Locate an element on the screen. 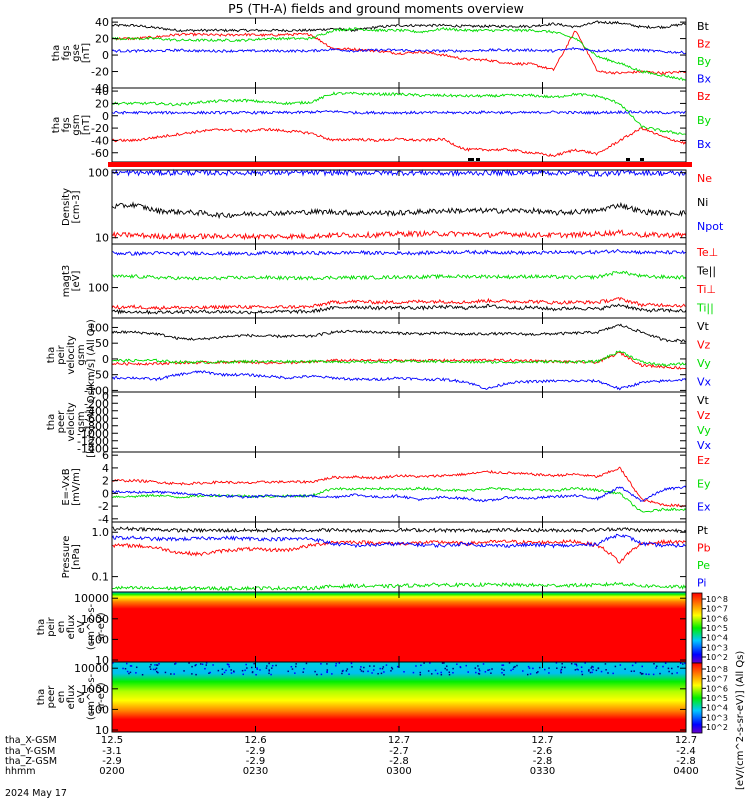 The height and width of the screenshot is (800, 750). y-axis-label: gsm is located at coordinates (76, 124).